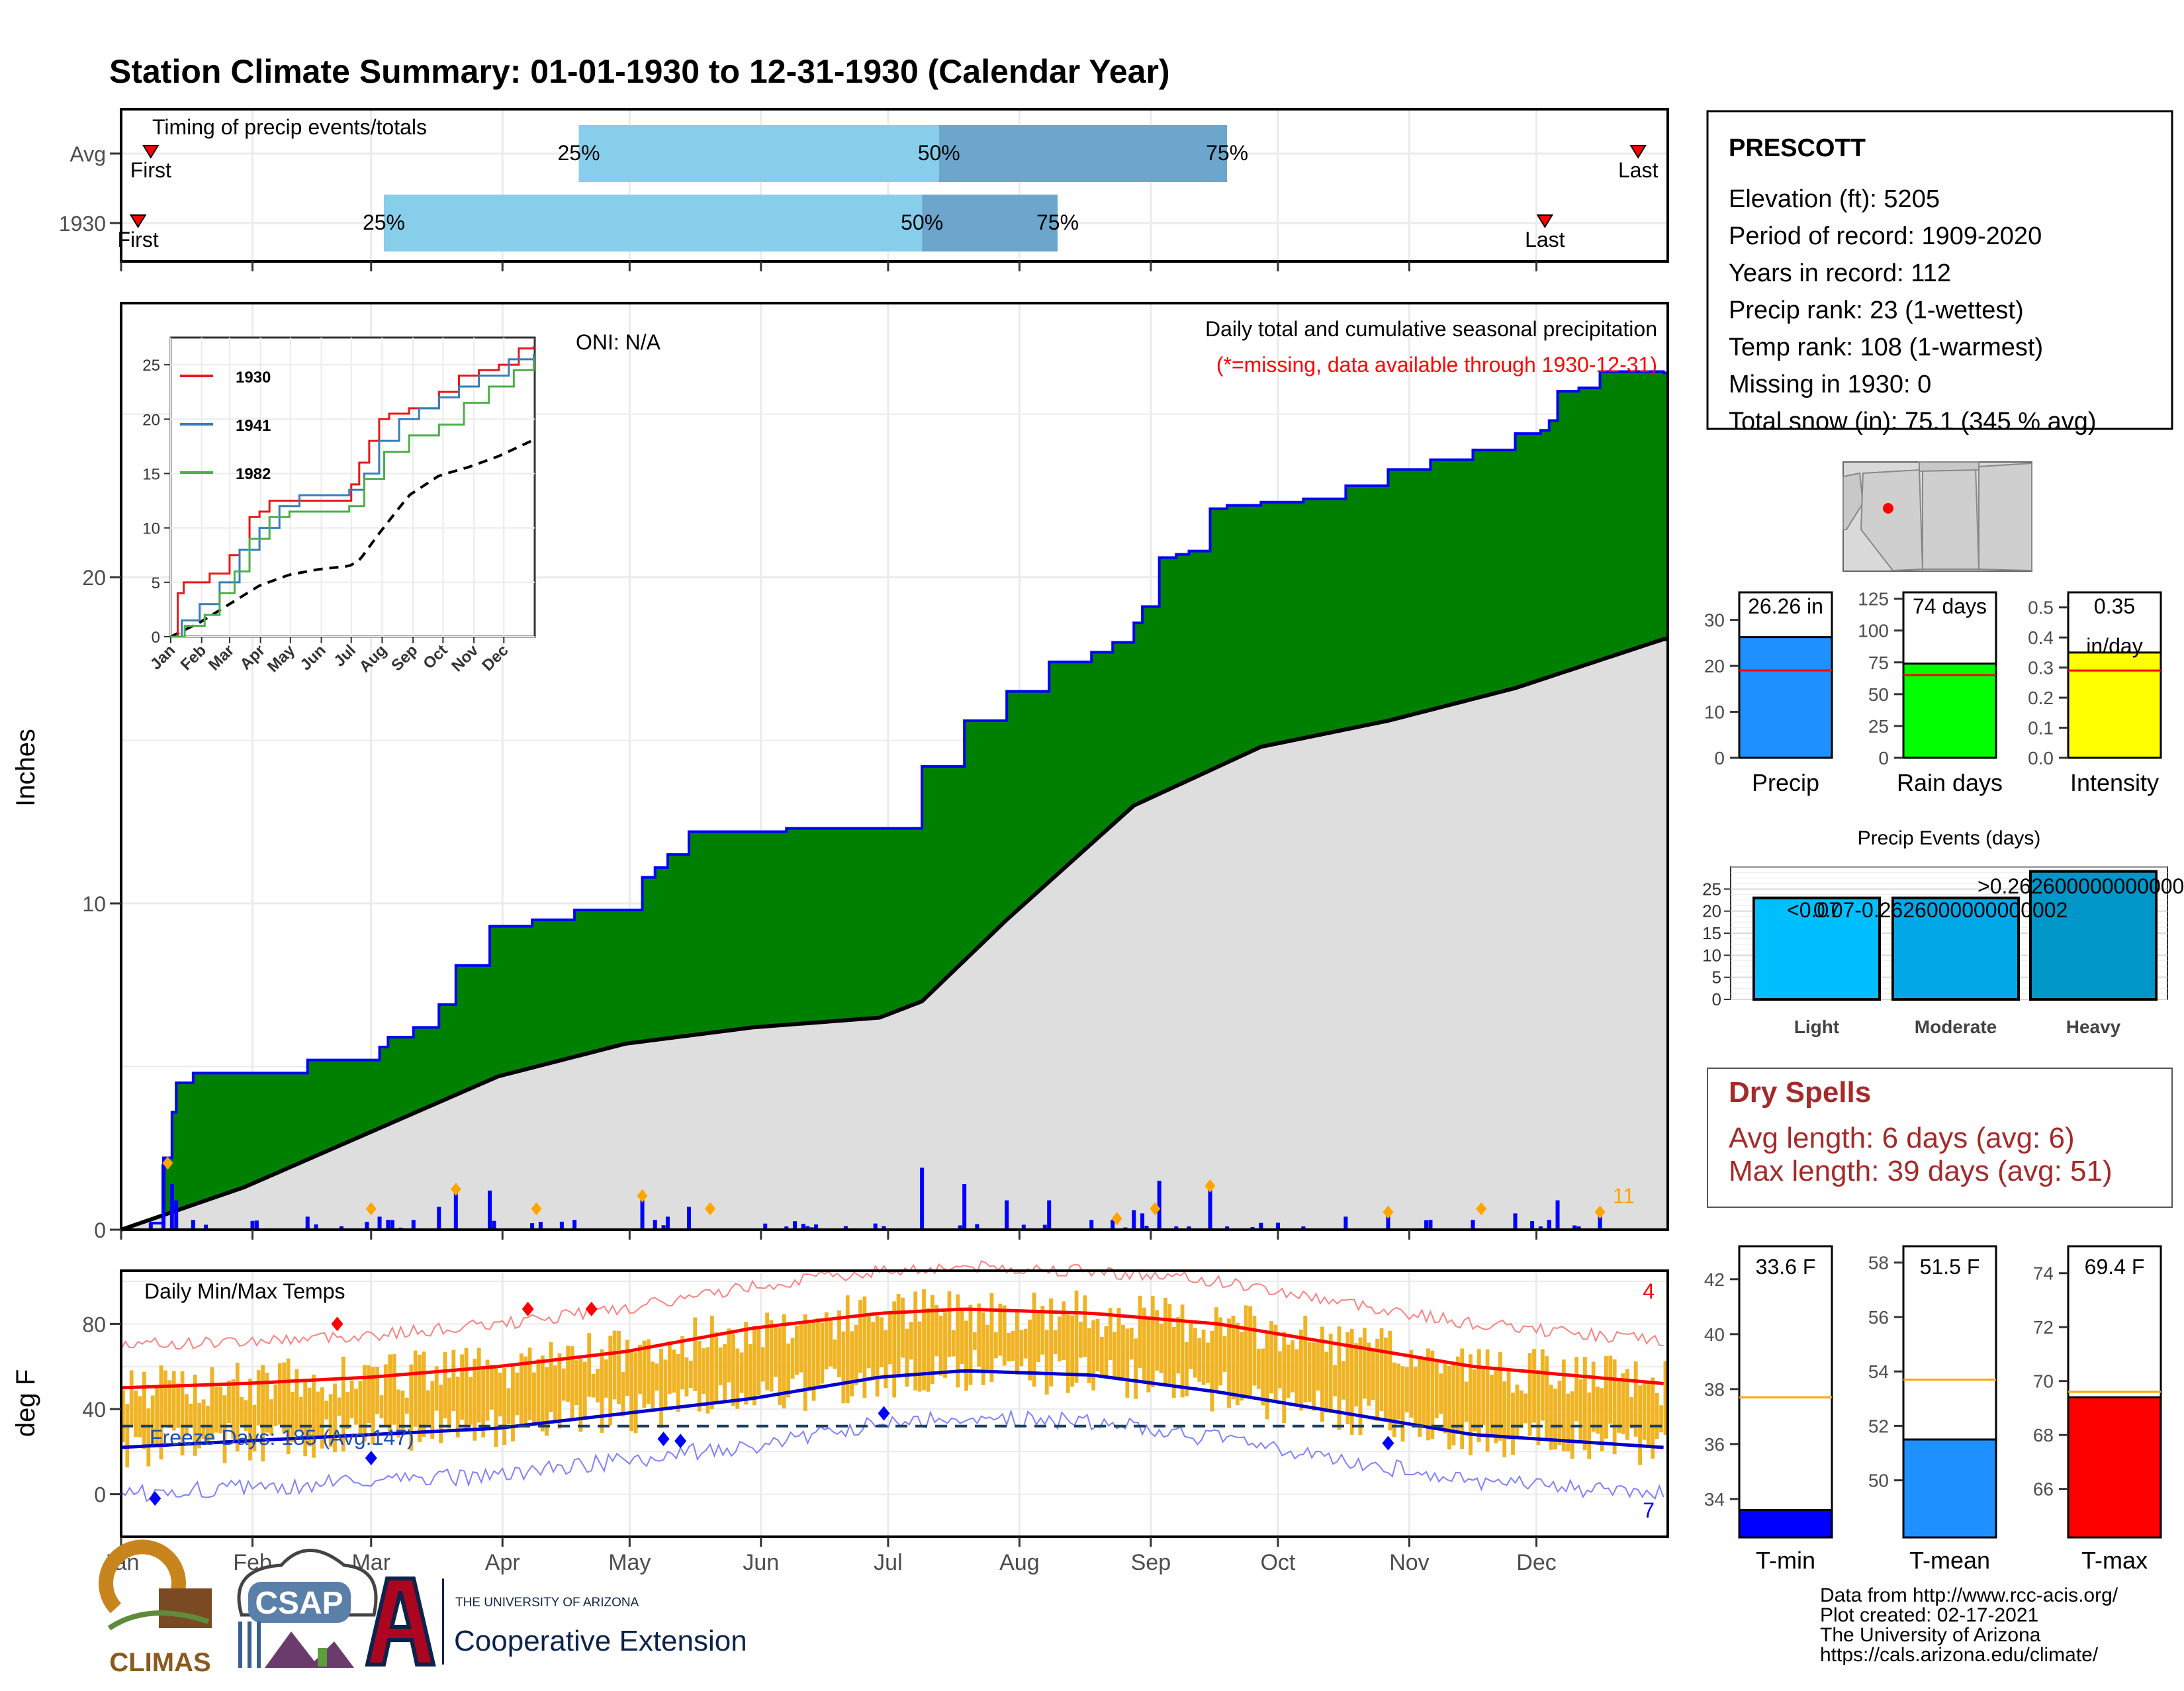 This screenshot has width=2184, height=1691. Describe the element at coordinates (1649, 1291) in the screenshot. I see `record-high-count: 4` at that location.